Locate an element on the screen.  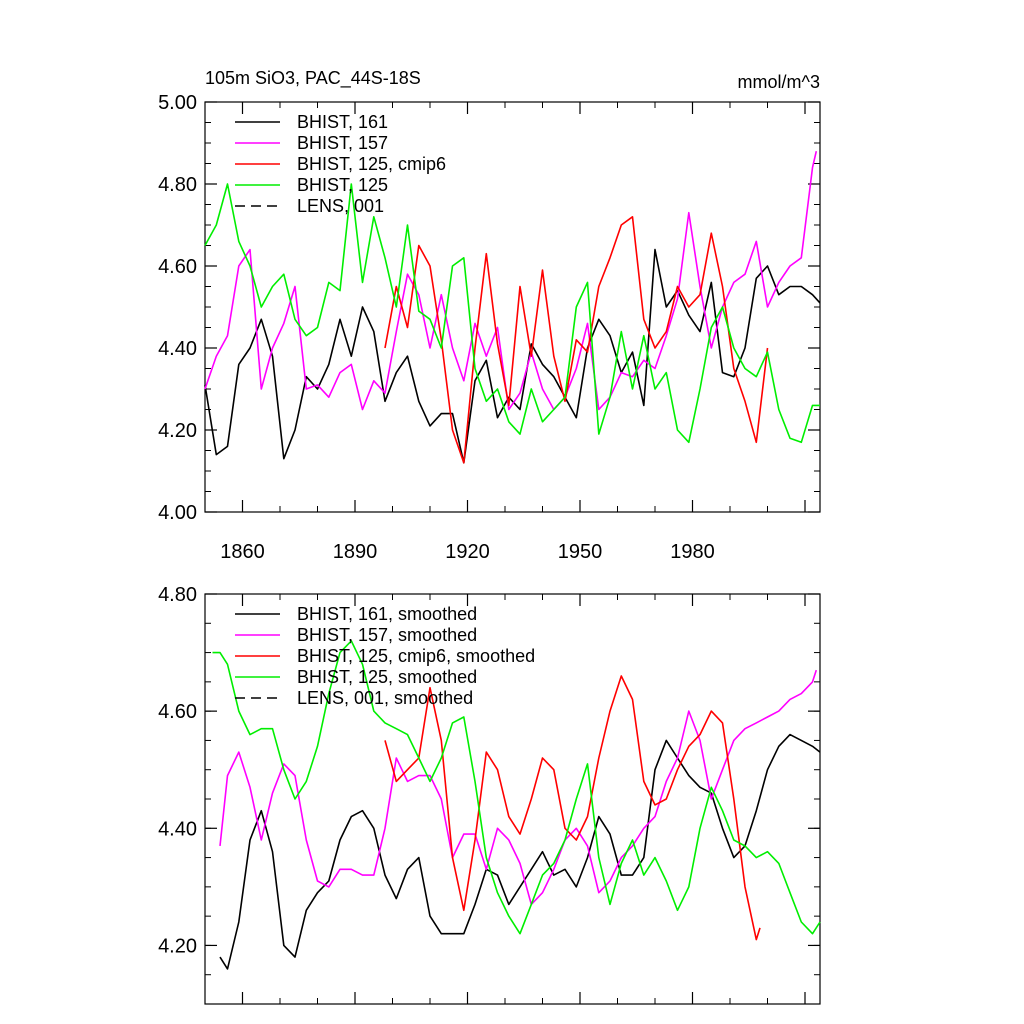
y-tick-label: 5.00 is located at coordinates (177, 103).